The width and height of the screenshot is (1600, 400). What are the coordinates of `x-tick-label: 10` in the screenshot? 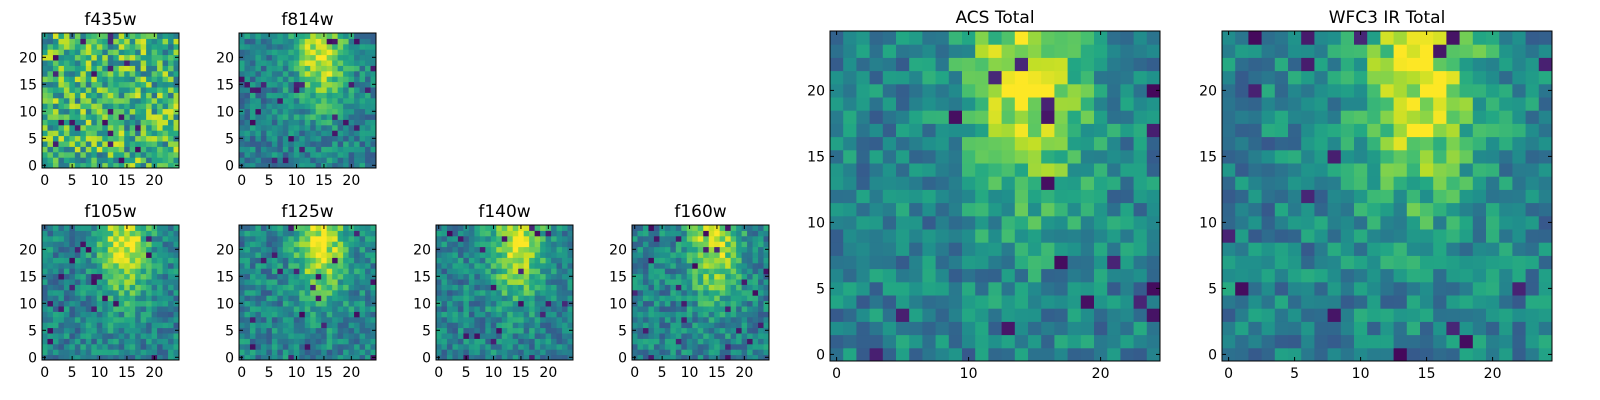 It's located at (969, 374).